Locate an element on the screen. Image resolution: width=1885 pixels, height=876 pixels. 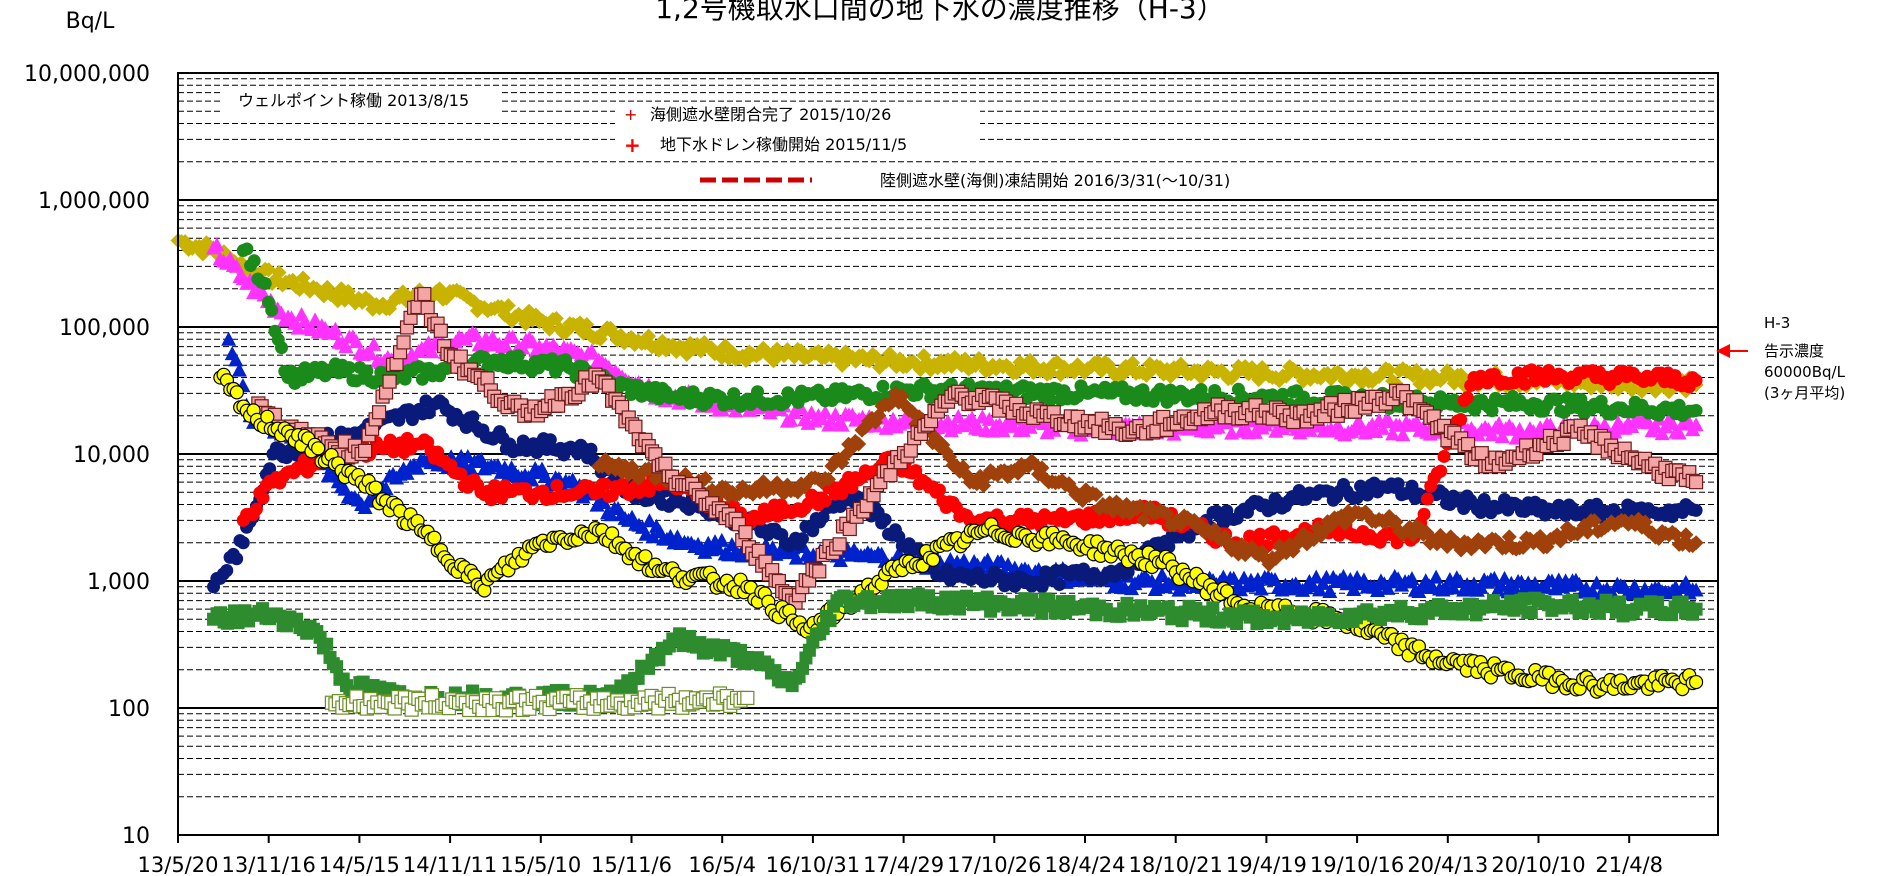
annotation-frozen-wall: 陸側遮水壁(海側)凍結開始 2016/3/31(～10/31) is located at coordinates (1000, 180).